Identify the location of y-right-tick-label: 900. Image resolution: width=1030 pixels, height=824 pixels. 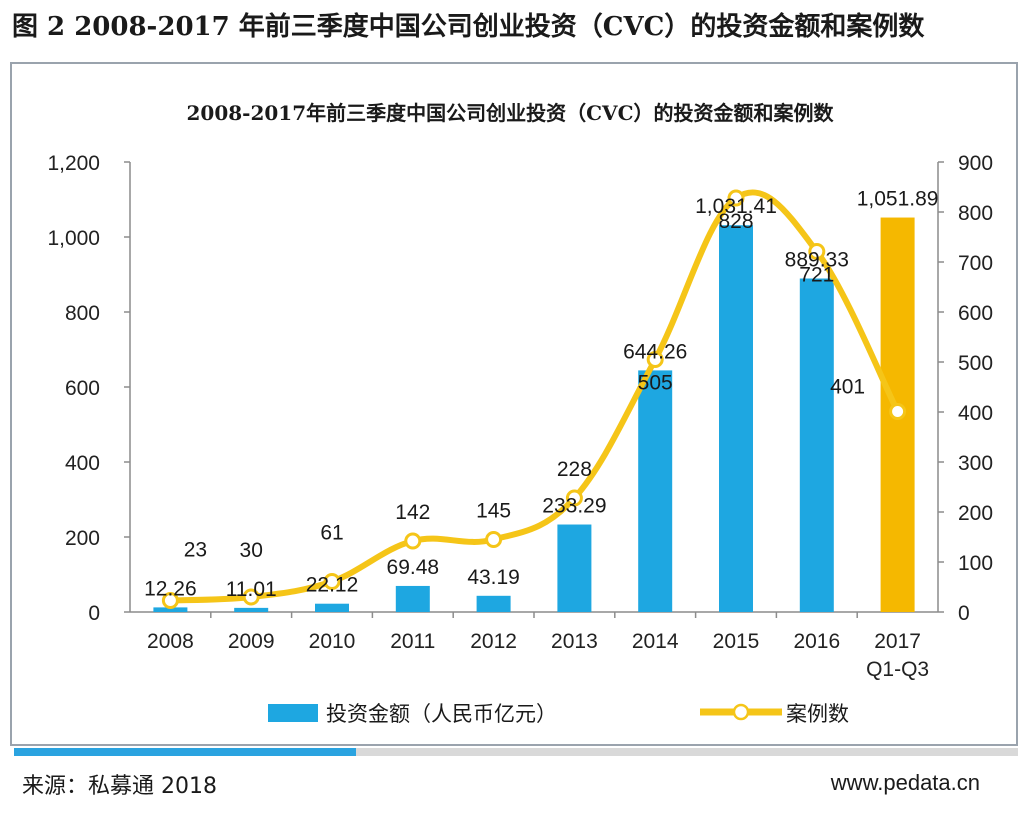
(975, 163).